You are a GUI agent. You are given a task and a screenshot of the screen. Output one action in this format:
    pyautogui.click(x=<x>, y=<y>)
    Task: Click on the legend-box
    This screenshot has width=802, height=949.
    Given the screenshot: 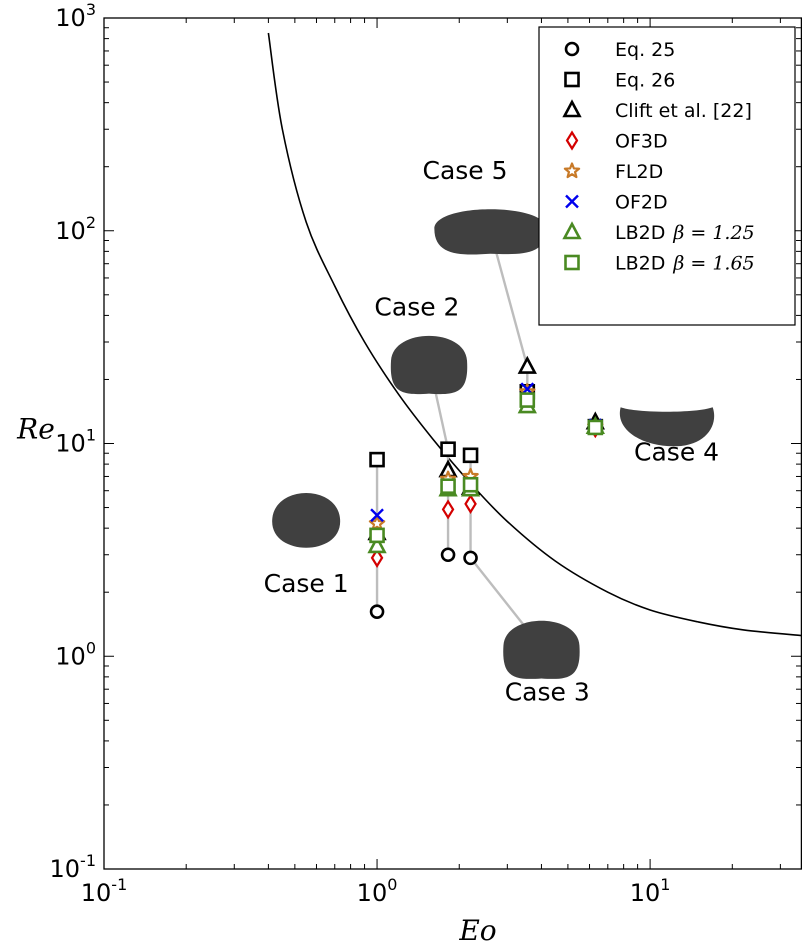 What is the action you would take?
    pyautogui.click(x=667, y=176)
    